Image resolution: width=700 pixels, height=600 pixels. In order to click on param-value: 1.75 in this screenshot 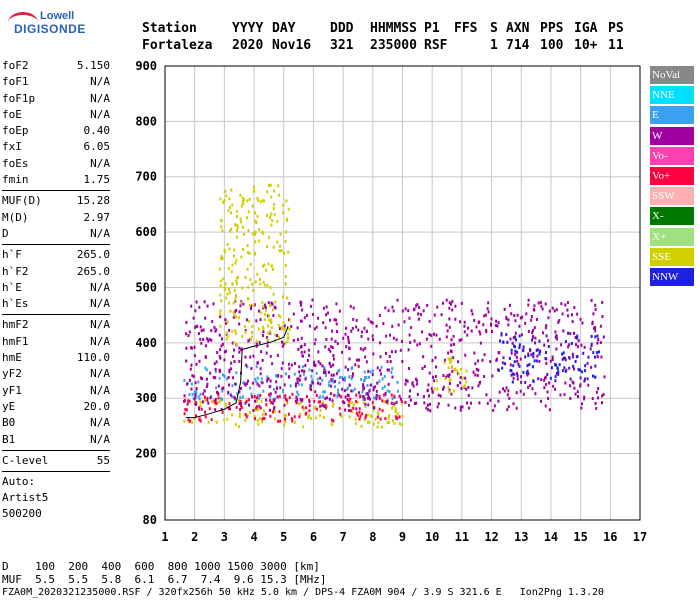, I will do `click(97, 180)`.